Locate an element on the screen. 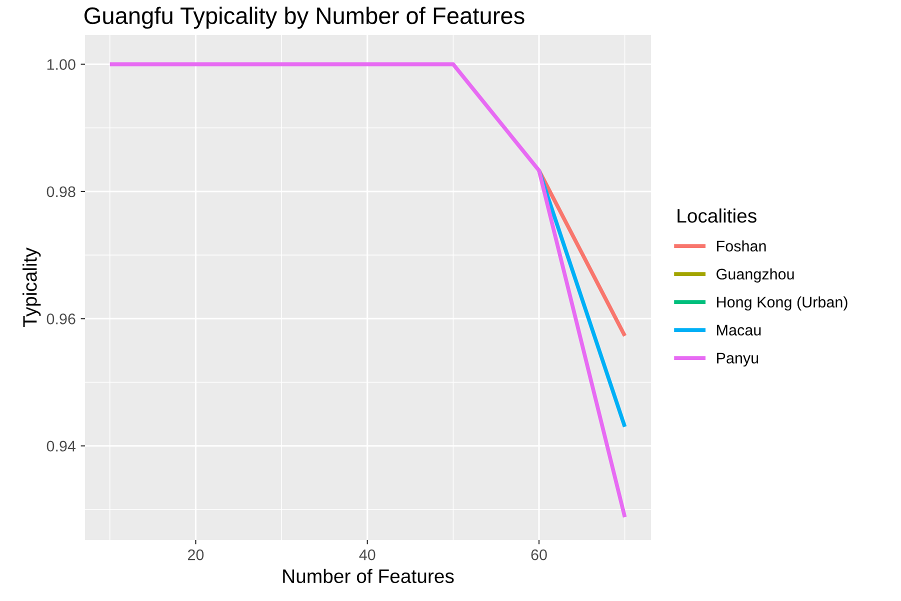 The width and height of the screenshot is (901, 601). y-tick-label: 0.98 is located at coordinates (61, 192).